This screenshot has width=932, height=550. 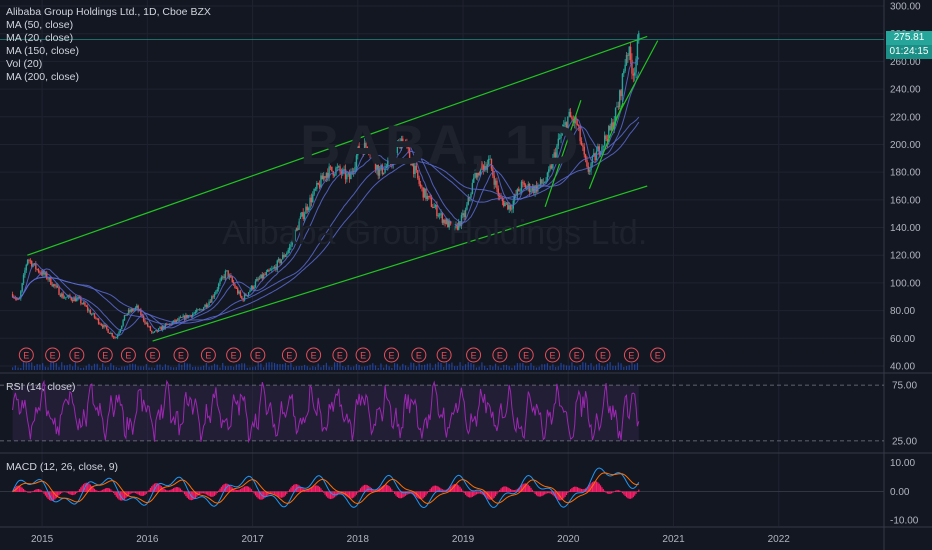 I want to click on indicator-ma50: MA (50, close), so click(x=40, y=25).